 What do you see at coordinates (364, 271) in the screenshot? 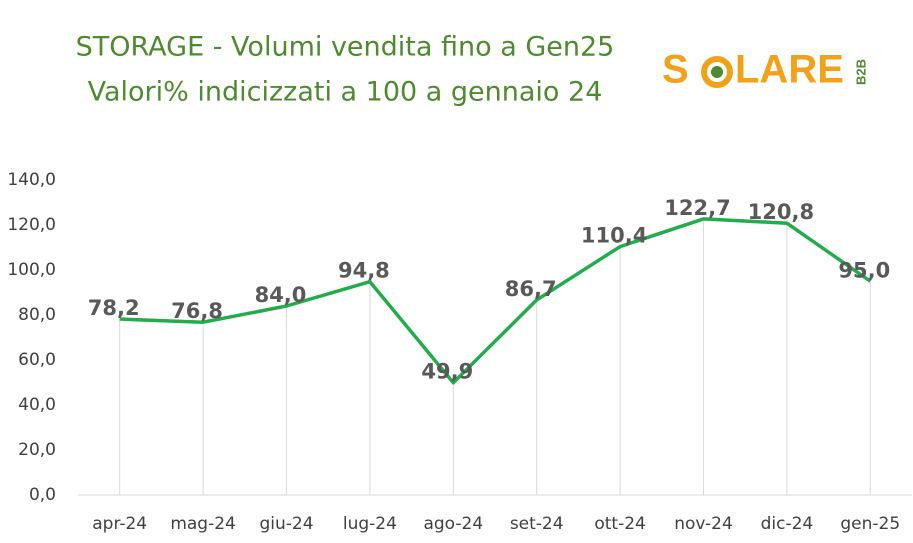
I see `data-label: 94,8` at bounding box center [364, 271].